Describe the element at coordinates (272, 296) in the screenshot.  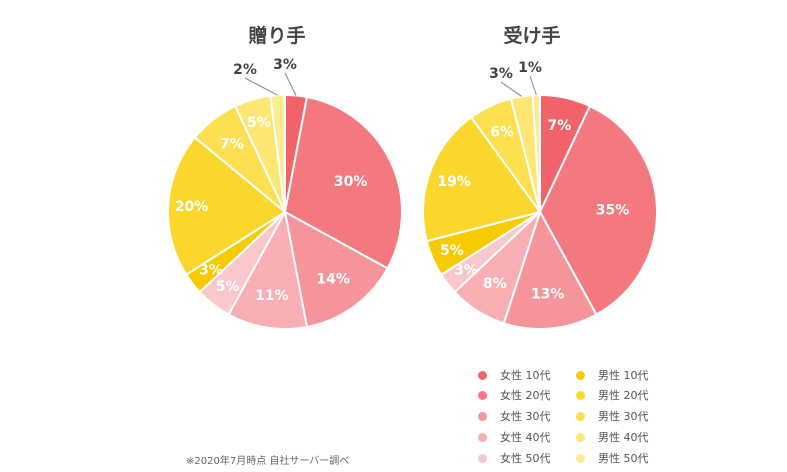
I see `slice-label: 11%` at that location.